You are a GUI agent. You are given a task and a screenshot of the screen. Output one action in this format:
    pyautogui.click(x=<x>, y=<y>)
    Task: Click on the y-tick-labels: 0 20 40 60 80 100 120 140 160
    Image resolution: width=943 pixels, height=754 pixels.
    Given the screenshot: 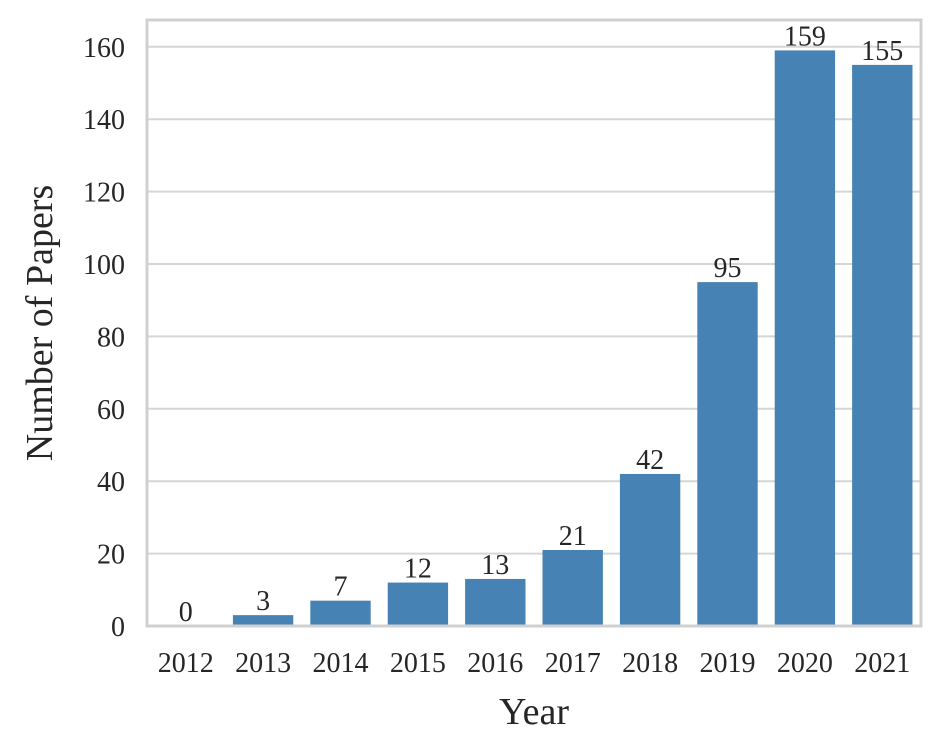 What is the action you would take?
    pyautogui.click(x=104, y=338)
    